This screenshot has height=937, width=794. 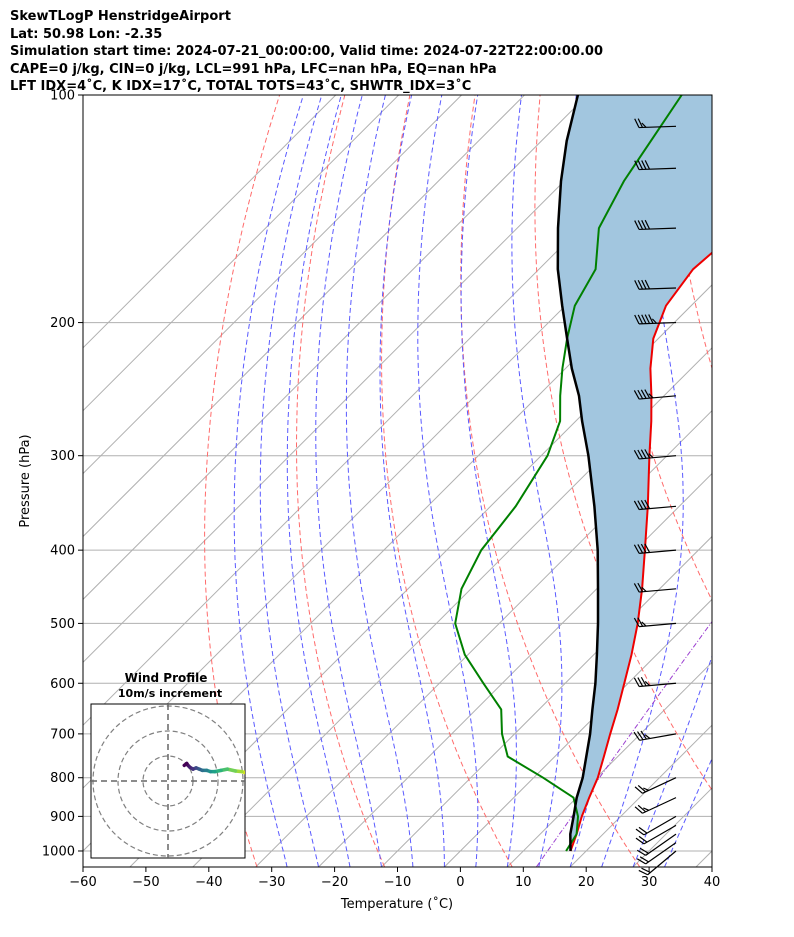 What do you see at coordinates (649, 882) in the screenshot?
I see `x-tick-label: 30` at bounding box center [649, 882].